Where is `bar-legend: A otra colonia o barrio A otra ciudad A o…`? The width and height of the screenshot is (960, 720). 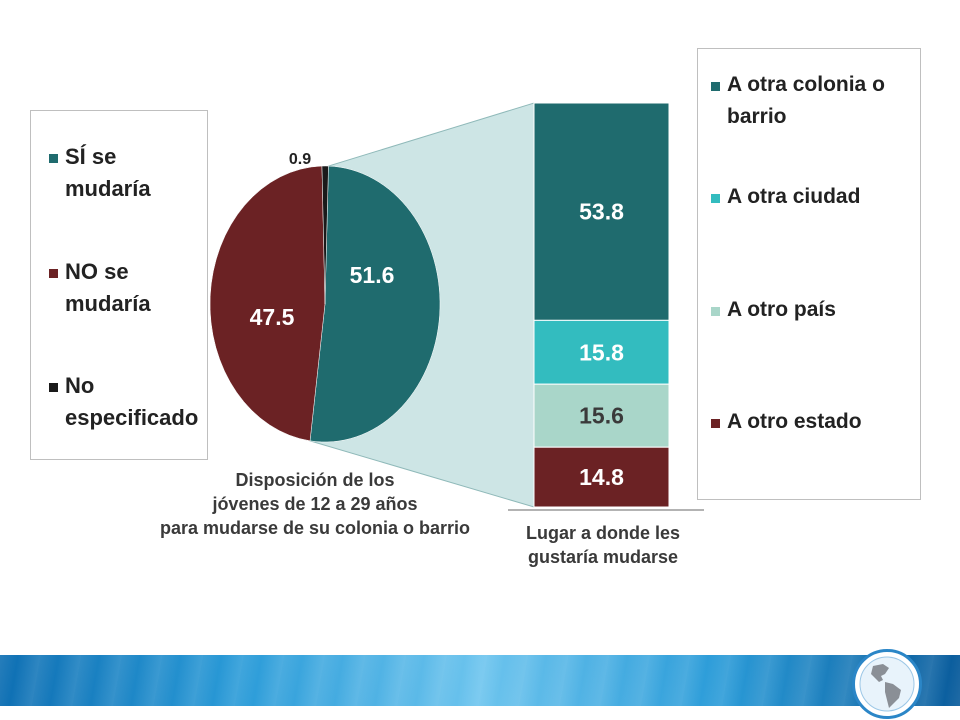 bar-legend: A otra colonia o barrio A otra ciudad A o… is located at coordinates (809, 274).